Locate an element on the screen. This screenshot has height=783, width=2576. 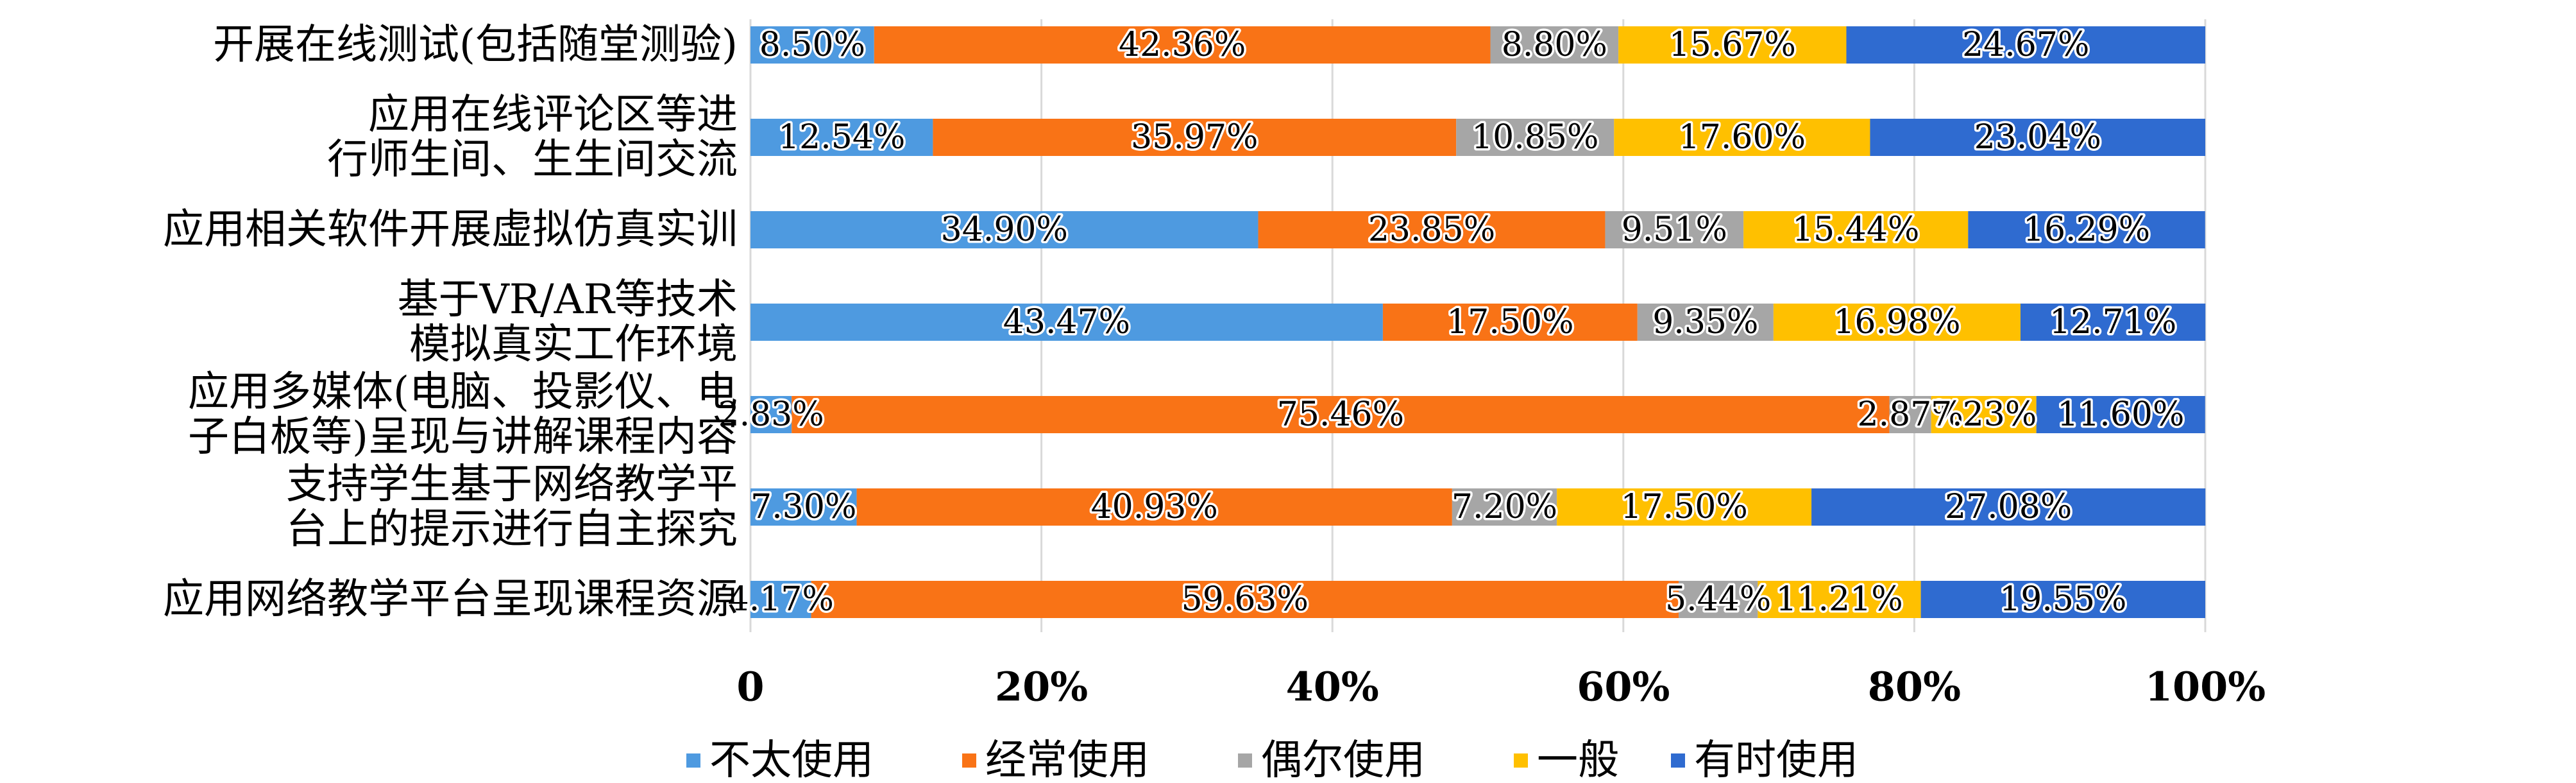
x-tick-label: 100% is located at coordinates (2205, 687).